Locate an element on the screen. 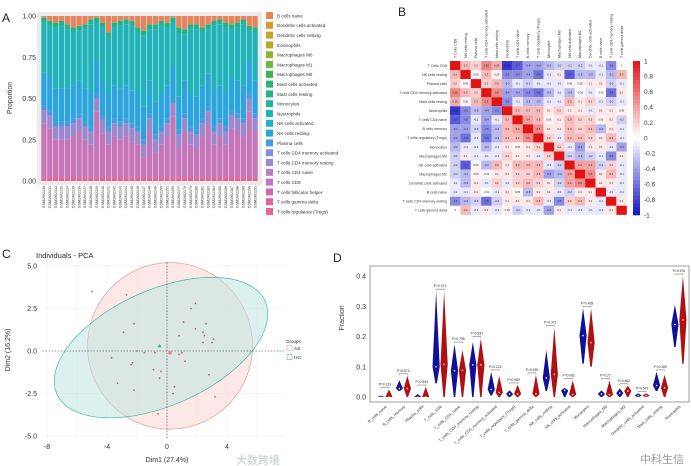 The height and width of the screenshot is (466, 691). x-tick-label: GSM1902146 is located at coordinates (138, 197).